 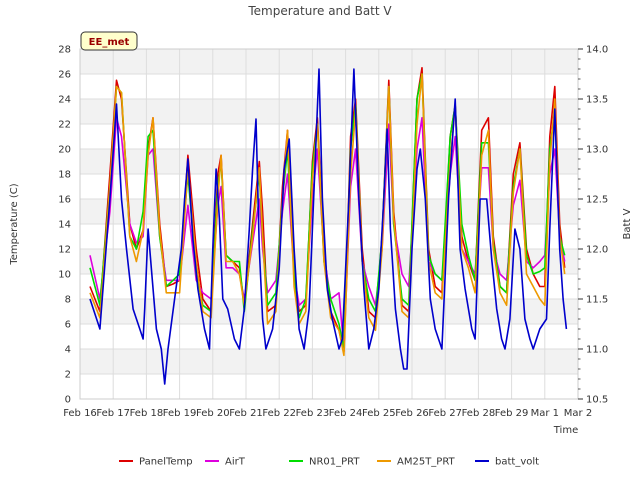 What do you see at coordinates (64, 150) in the screenshot?
I see `y-tick-label: 20` at bounding box center [64, 150].